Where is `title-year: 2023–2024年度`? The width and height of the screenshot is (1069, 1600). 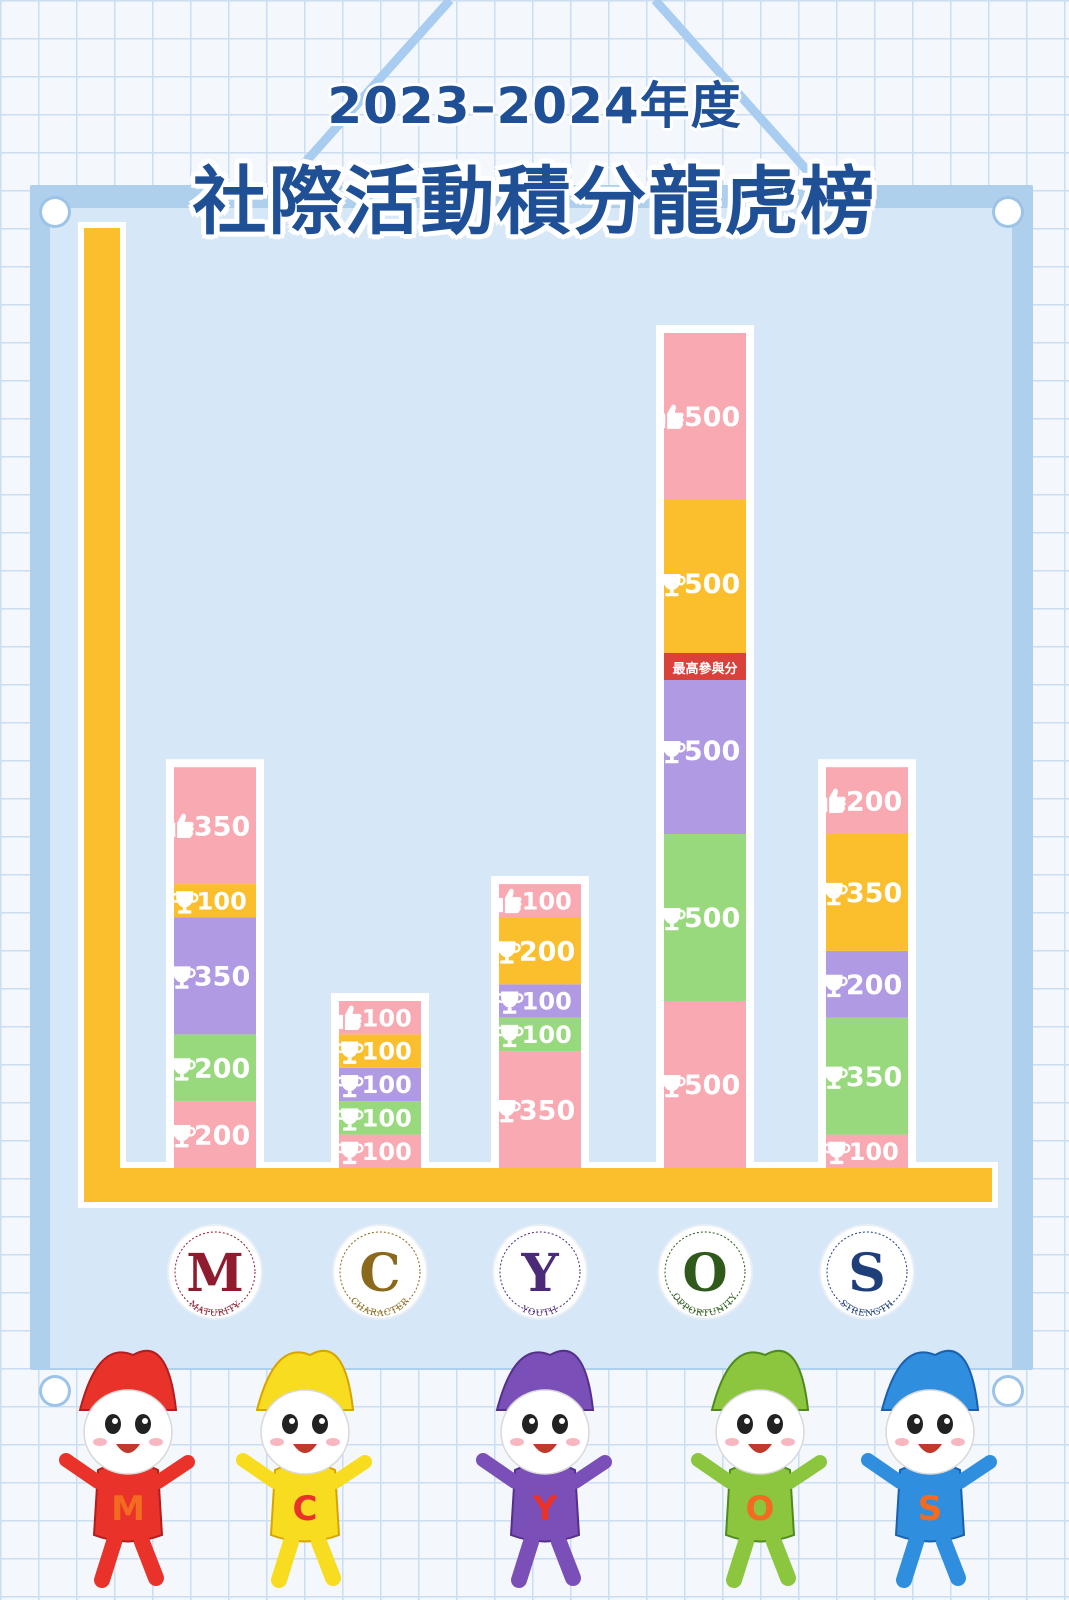 title-year: 2023–2024年度 is located at coordinates (534, 106).